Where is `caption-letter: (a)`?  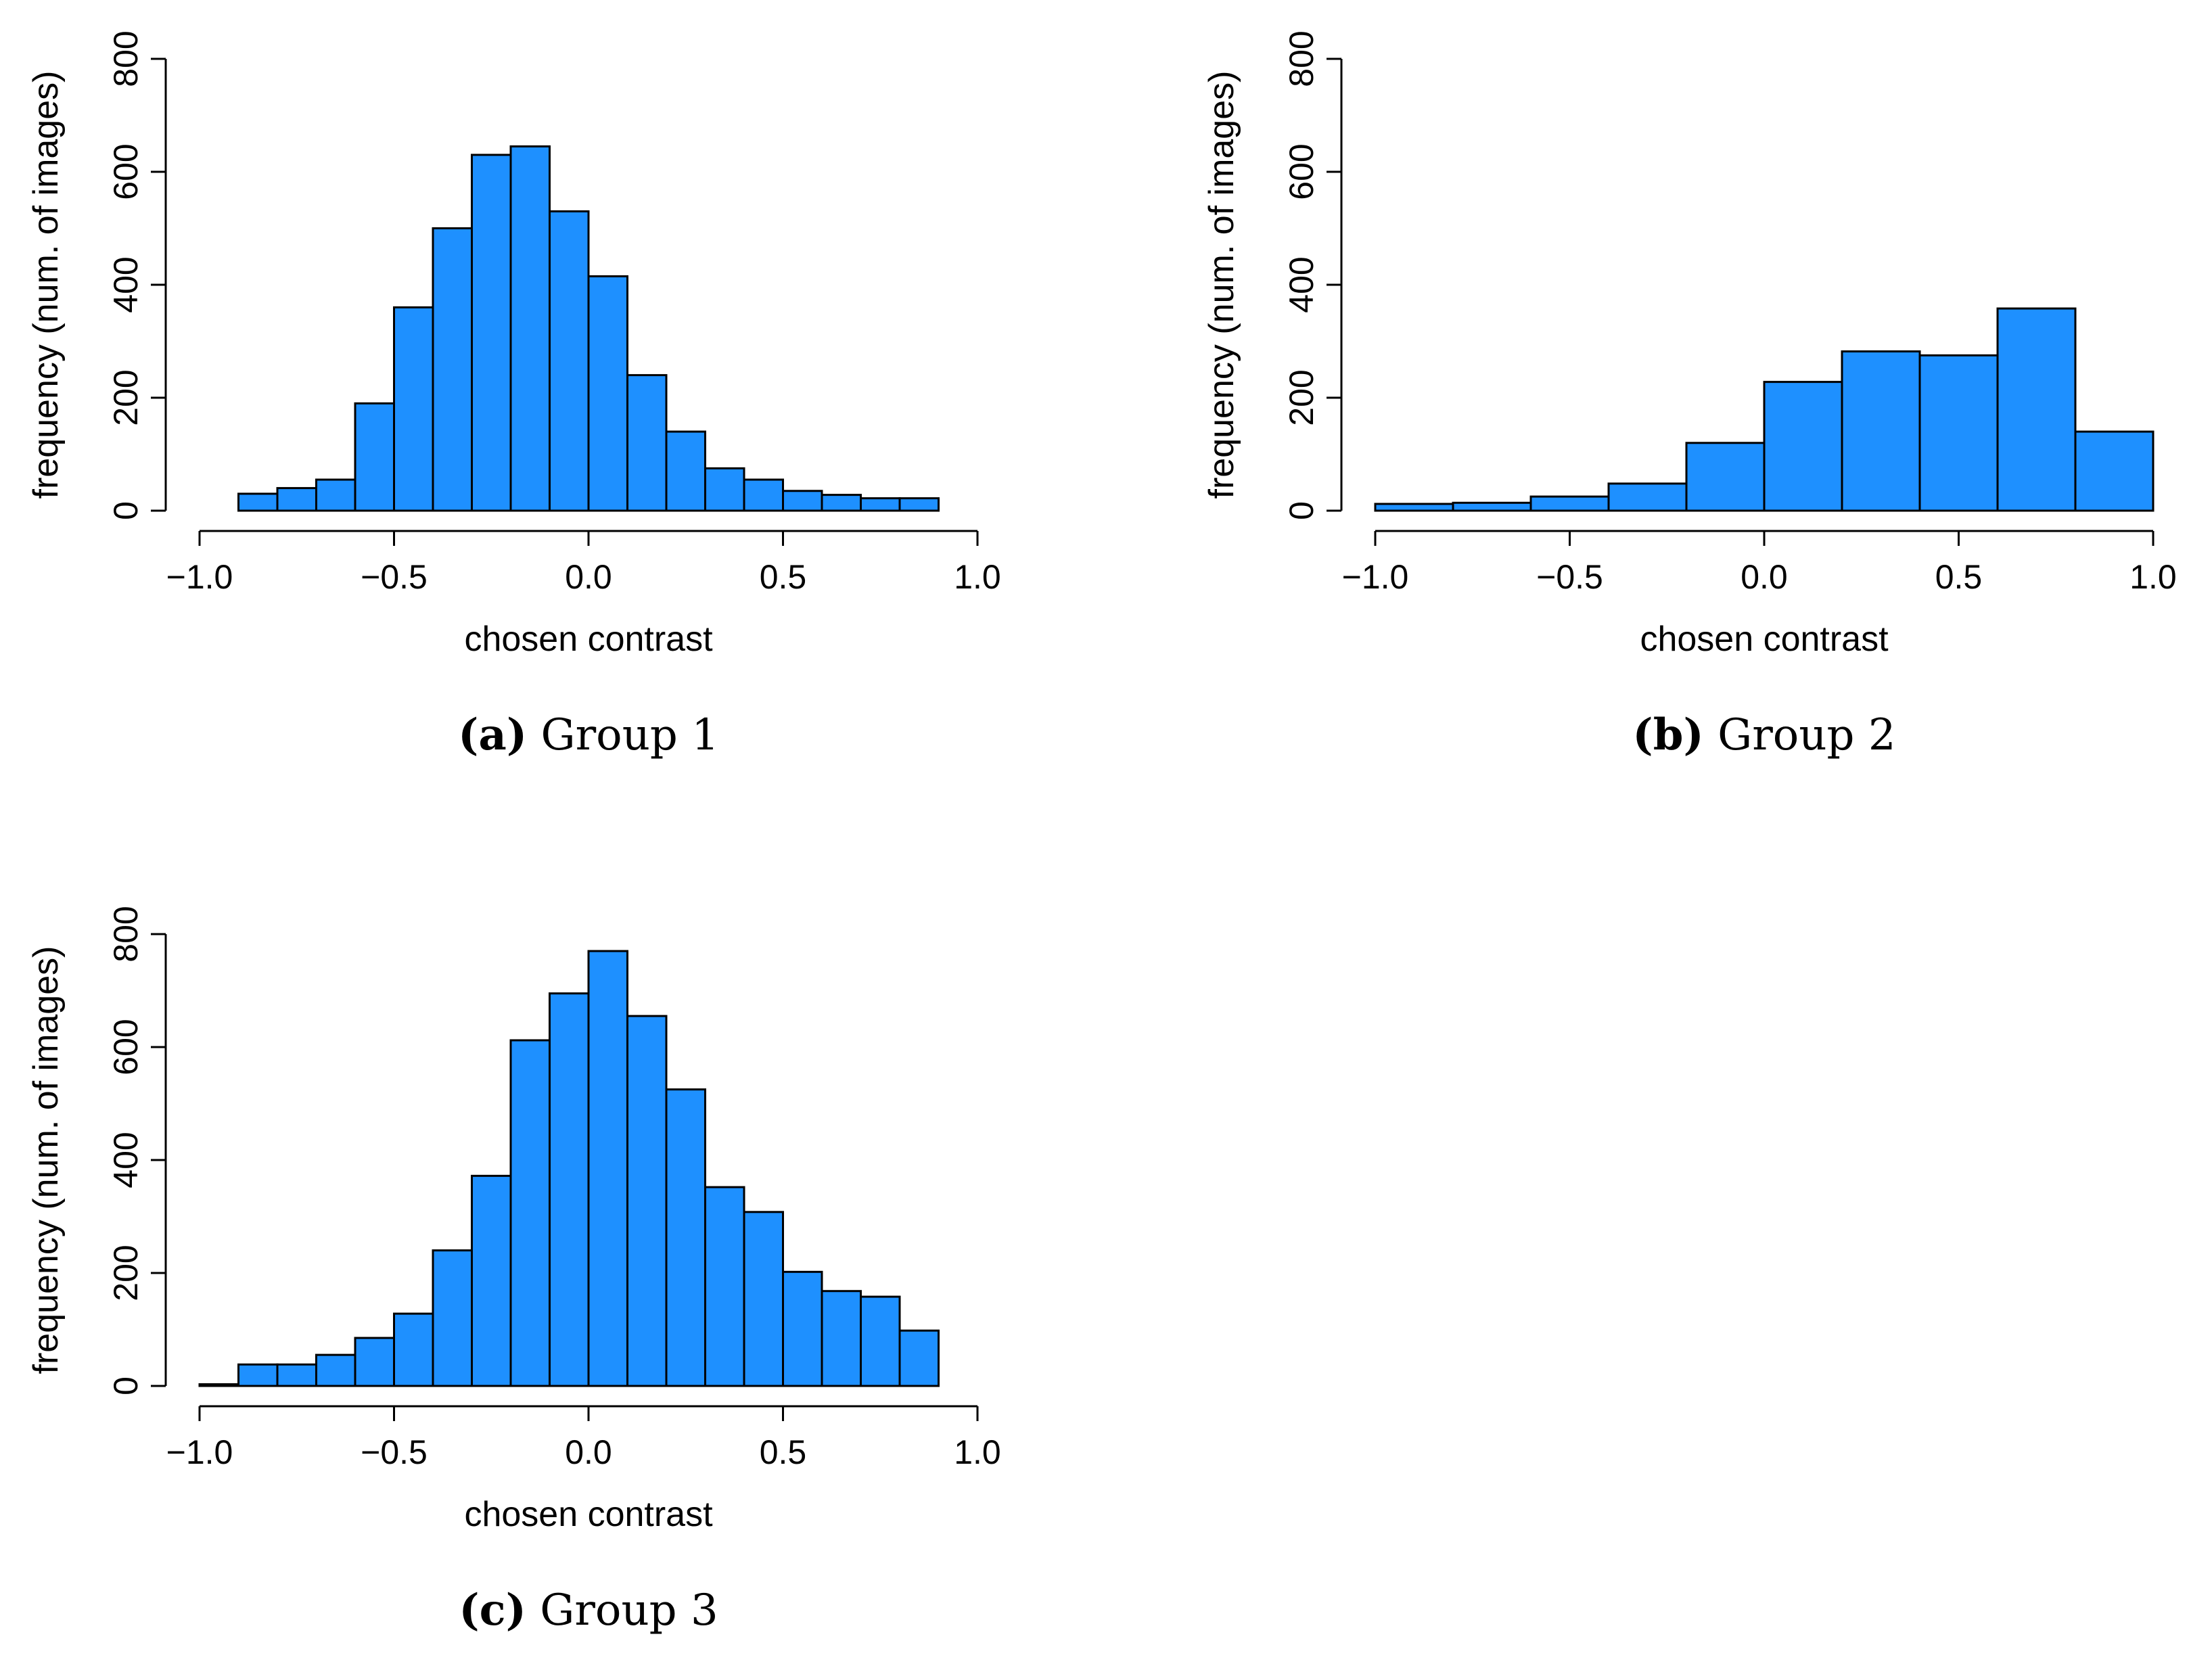
caption-letter: (a) is located at coordinates (492, 735).